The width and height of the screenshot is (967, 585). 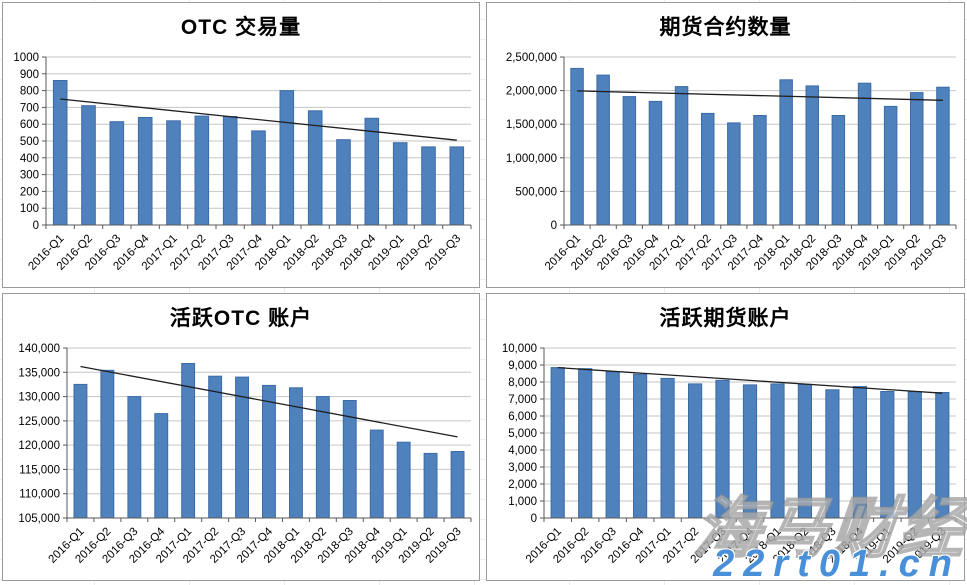 I want to click on y-tick-label: 600, so click(x=29, y=125).